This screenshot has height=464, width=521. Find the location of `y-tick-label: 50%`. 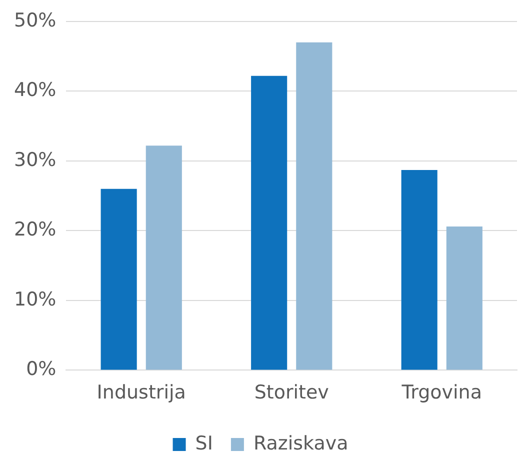

y-tick-label: 50% is located at coordinates (35, 20).